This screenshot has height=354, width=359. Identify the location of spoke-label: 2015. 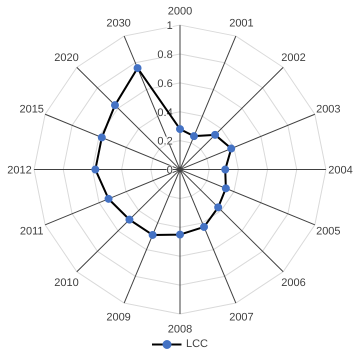
(31, 110).